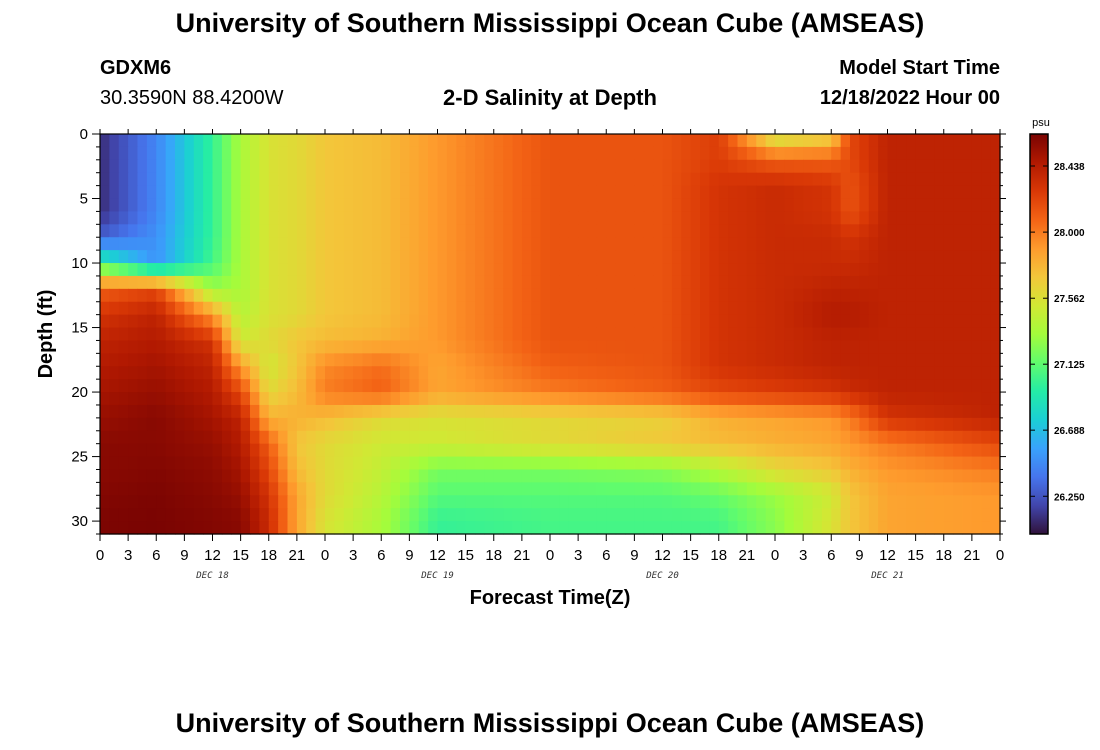  I want to click on x-tick-label: 12, so click(662, 555).